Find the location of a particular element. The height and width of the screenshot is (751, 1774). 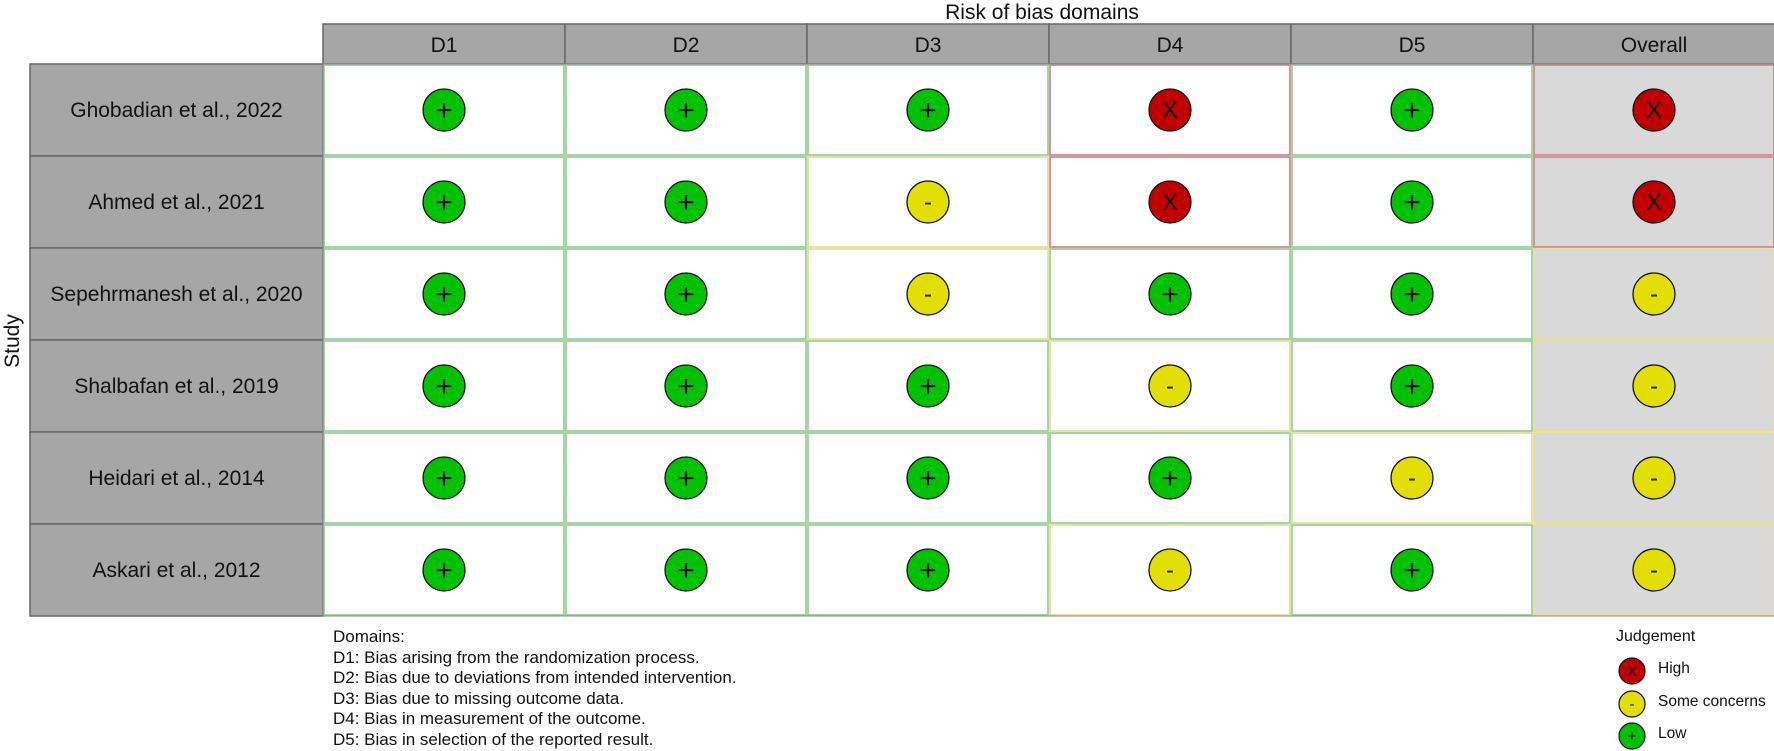

column-header-d1 is located at coordinates (444, 44).